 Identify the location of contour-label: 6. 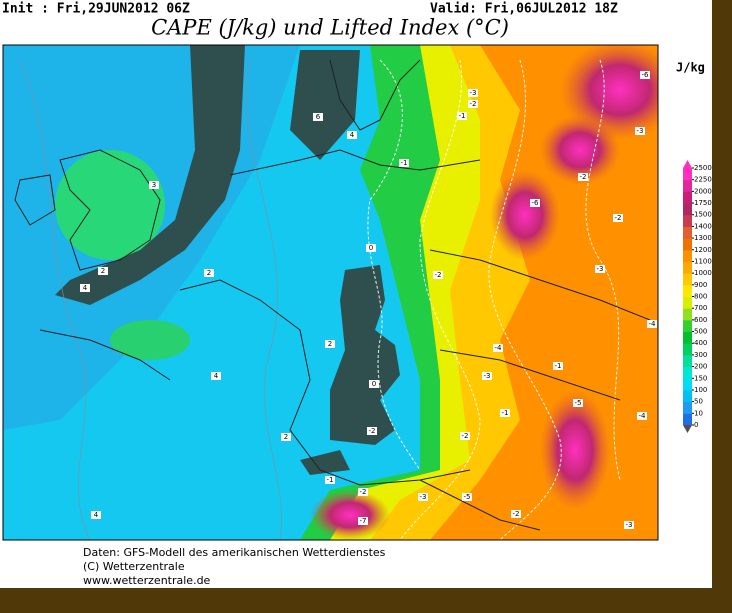
(318, 117).